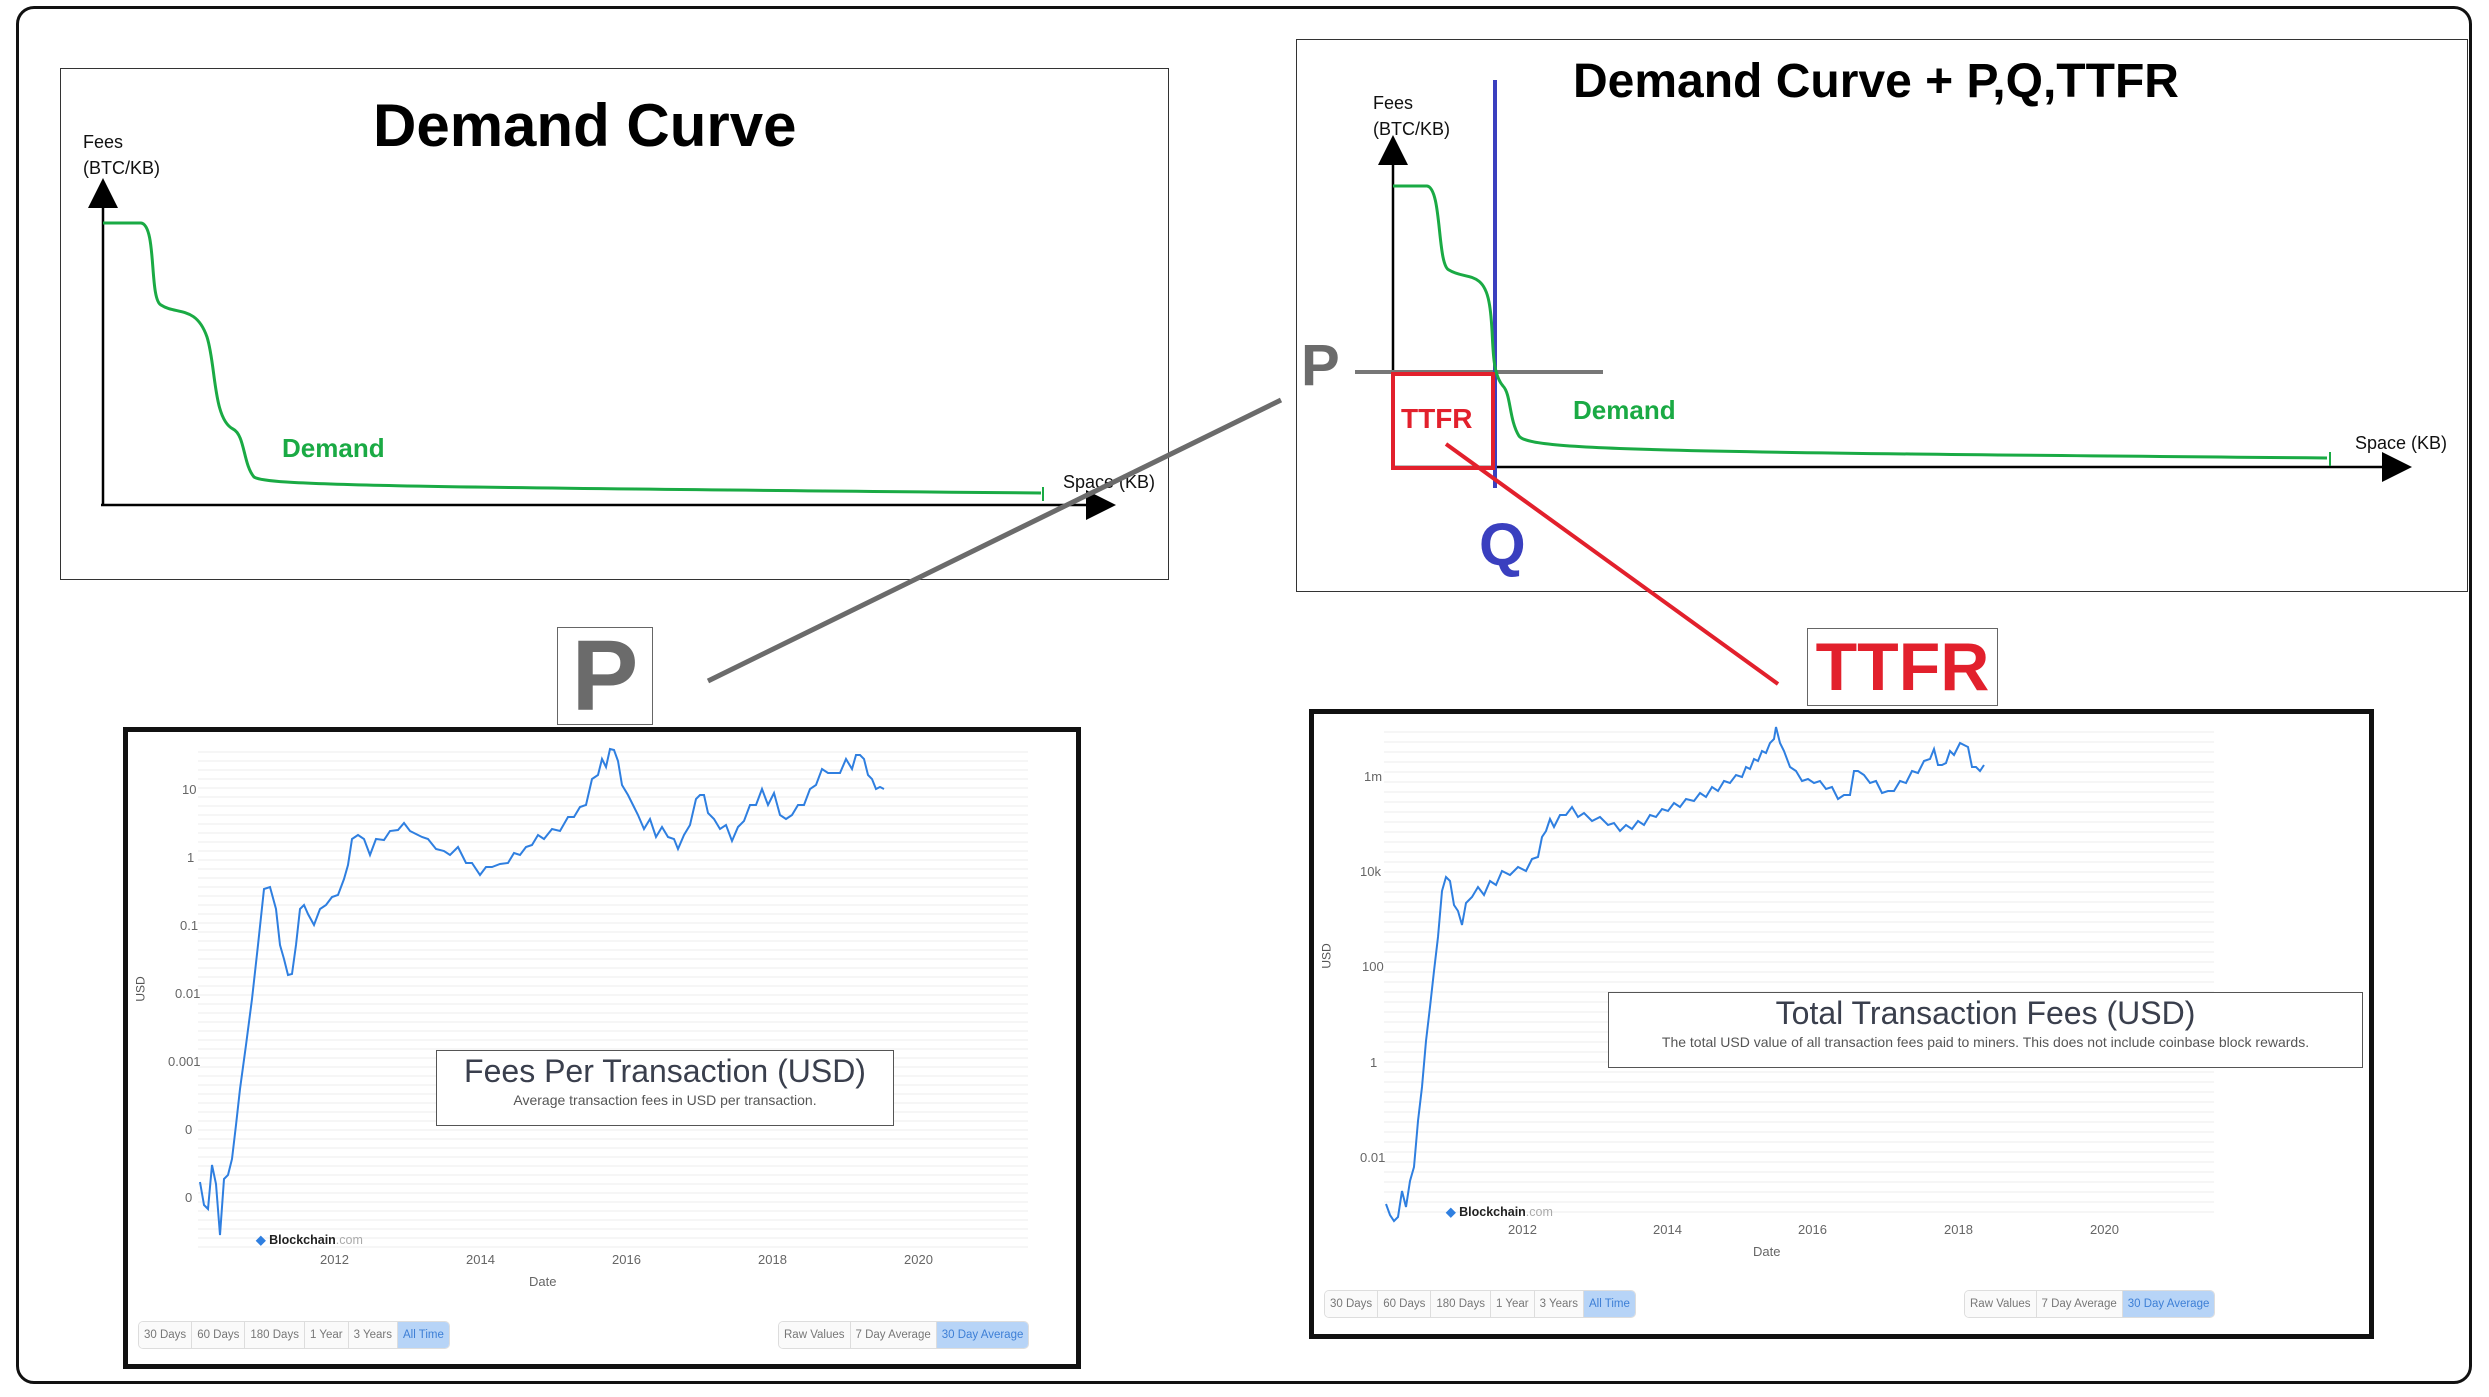  I want to click on demand-curve-graph, so click(602, 349).